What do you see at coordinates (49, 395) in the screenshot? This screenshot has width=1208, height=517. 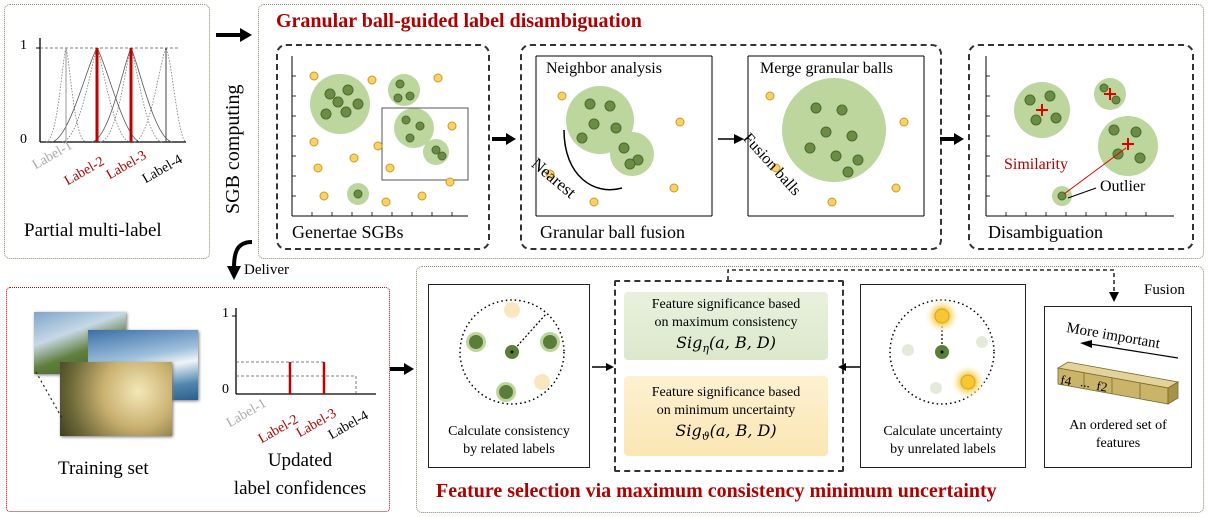 I see `training-image-connector` at bounding box center [49, 395].